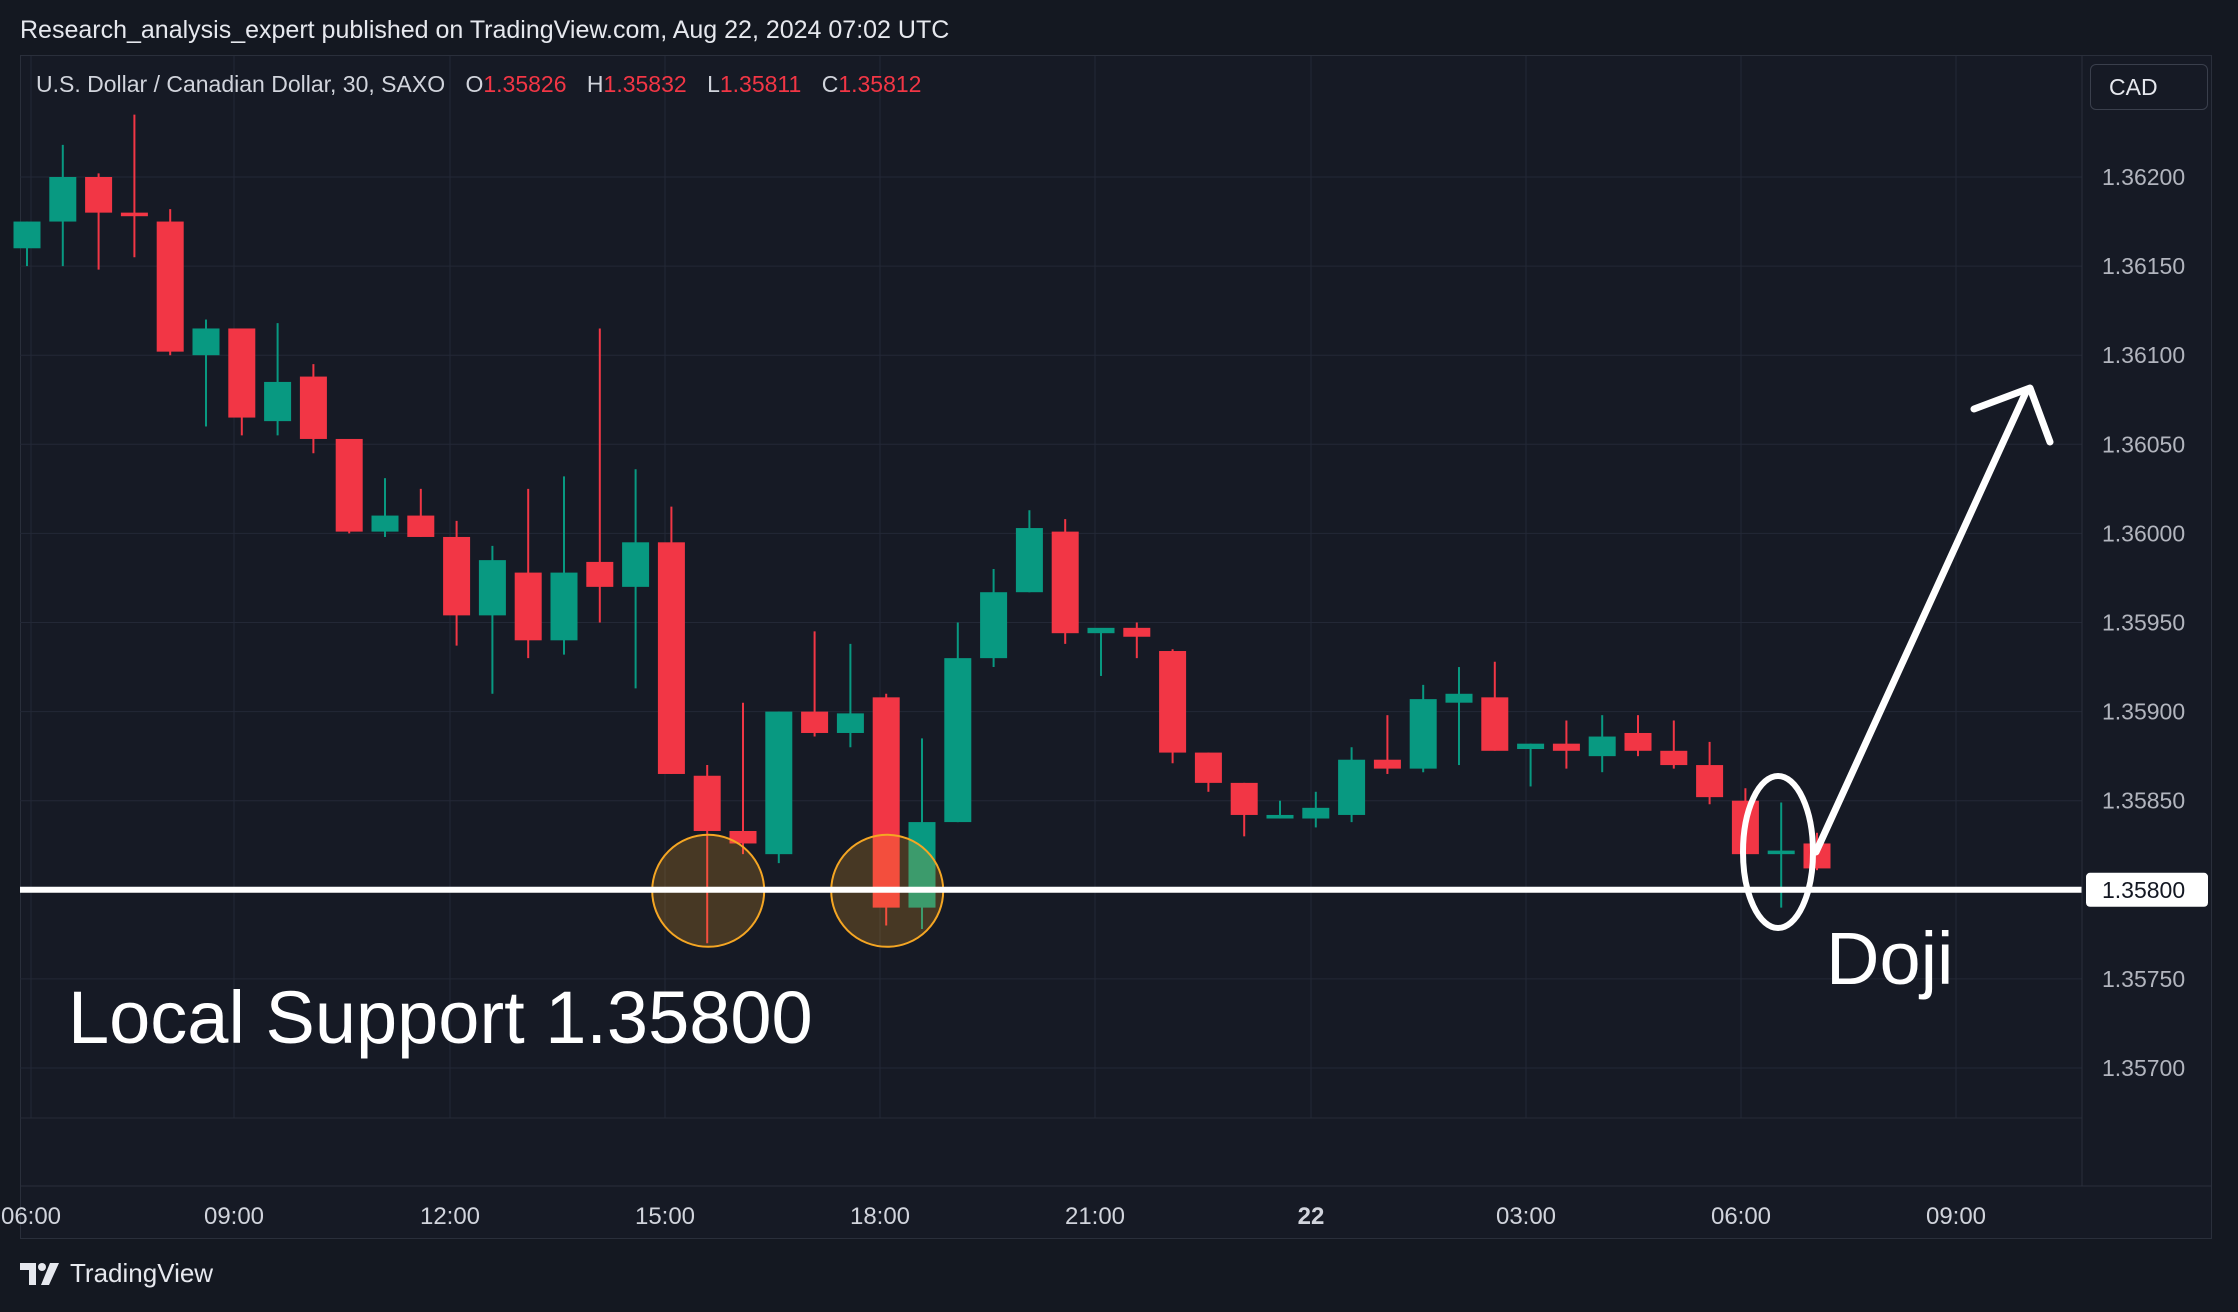  What do you see at coordinates (1526, 1216) in the screenshot?
I see `time-tick-label: 03:00` at bounding box center [1526, 1216].